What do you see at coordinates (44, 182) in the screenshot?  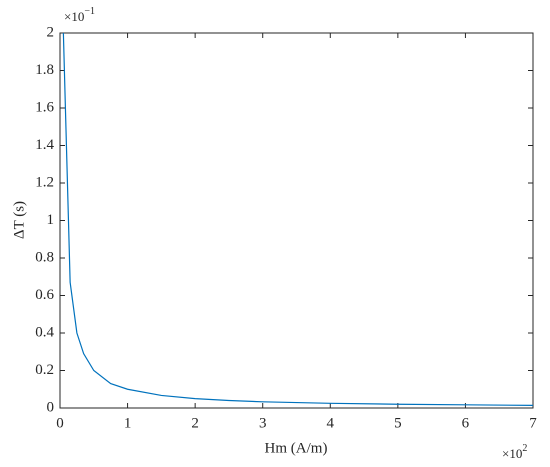 I see `y-tick-label: 1.2` at bounding box center [44, 182].